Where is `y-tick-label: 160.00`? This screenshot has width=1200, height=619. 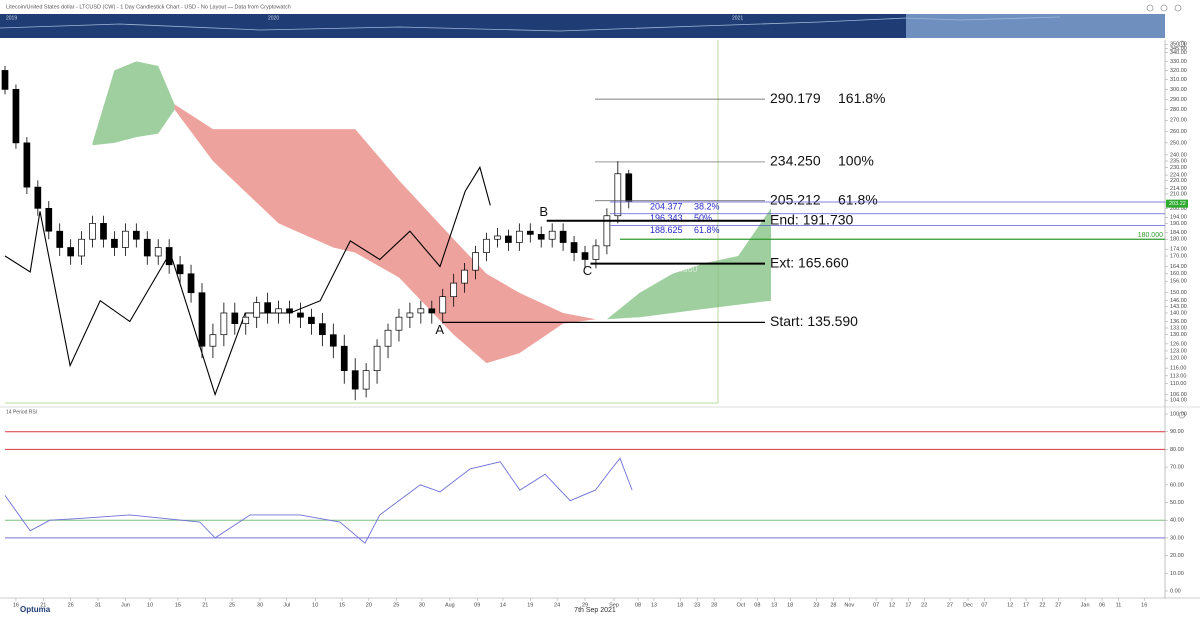 y-tick-label: 160.00 is located at coordinates (1178, 274).